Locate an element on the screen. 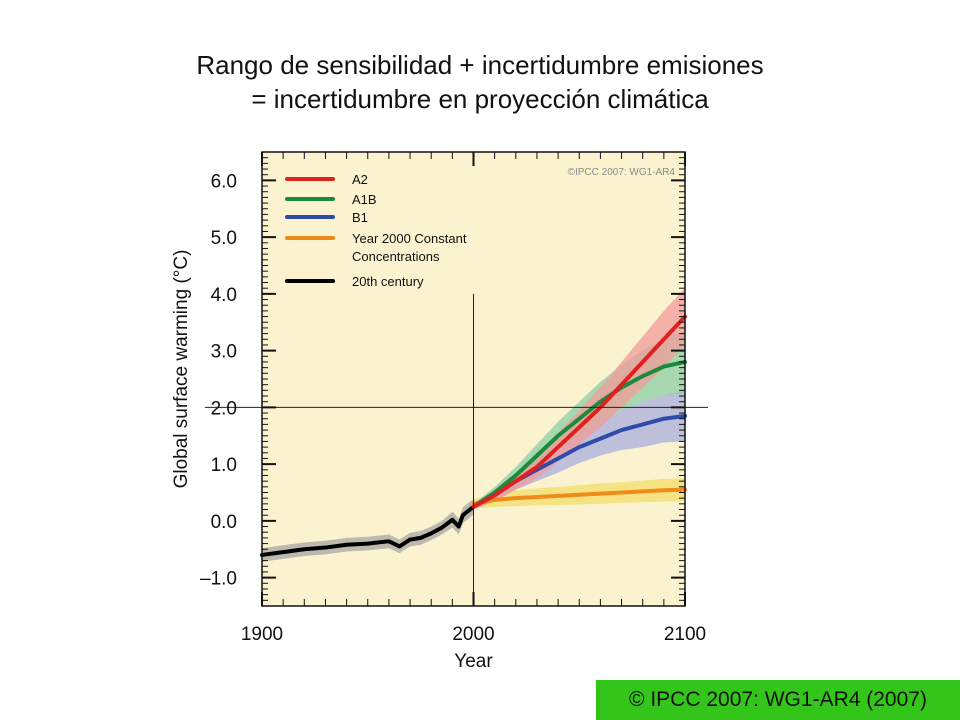  x-tick-label: 2000 is located at coordinates (473, 634).